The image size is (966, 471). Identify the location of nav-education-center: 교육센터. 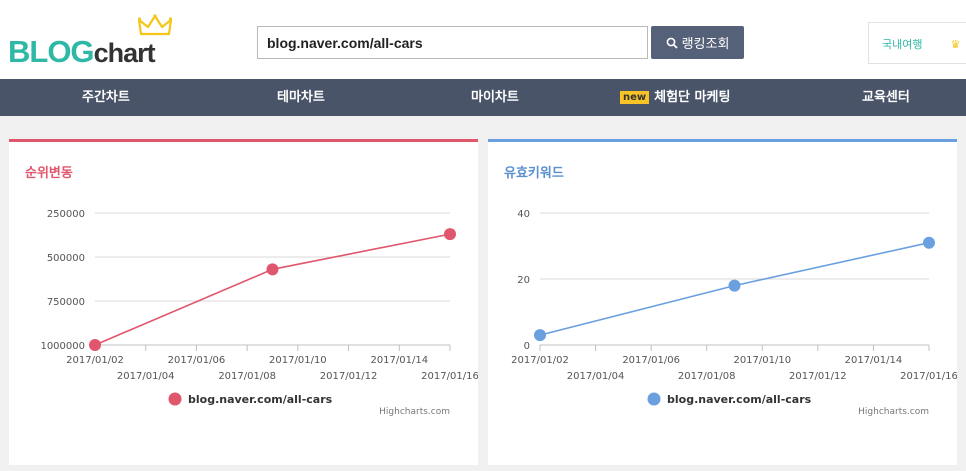
(886, 97).